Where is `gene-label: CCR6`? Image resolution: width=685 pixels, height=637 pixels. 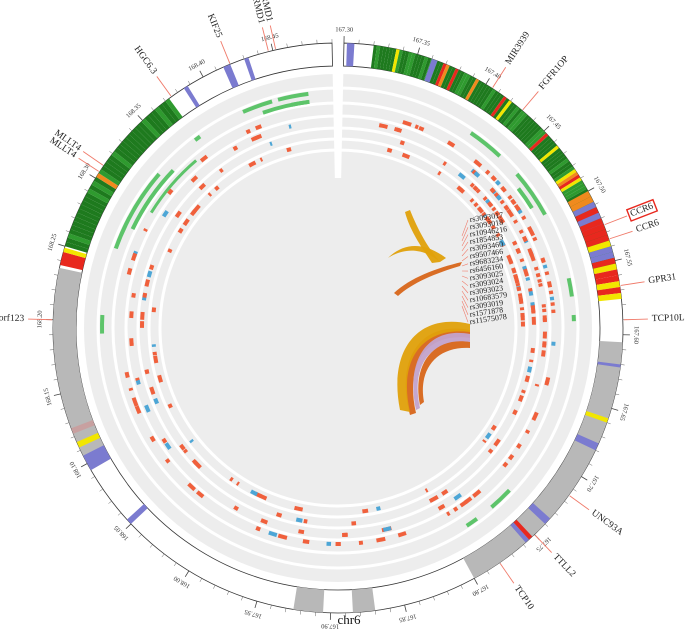
gene-label: CCR6 is located at coordinates (648, 226).